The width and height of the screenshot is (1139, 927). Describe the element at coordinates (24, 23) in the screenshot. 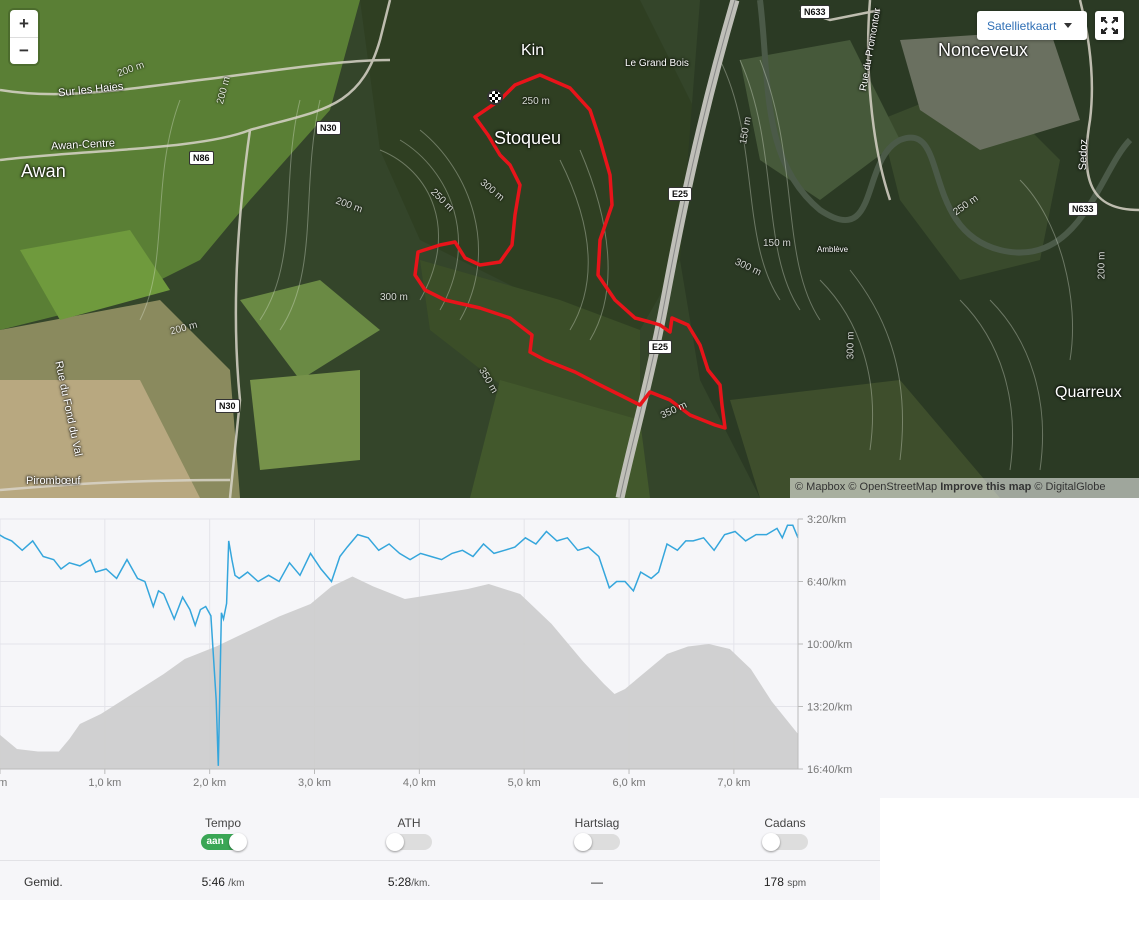

I see `zoom-in-button: +` at that location.